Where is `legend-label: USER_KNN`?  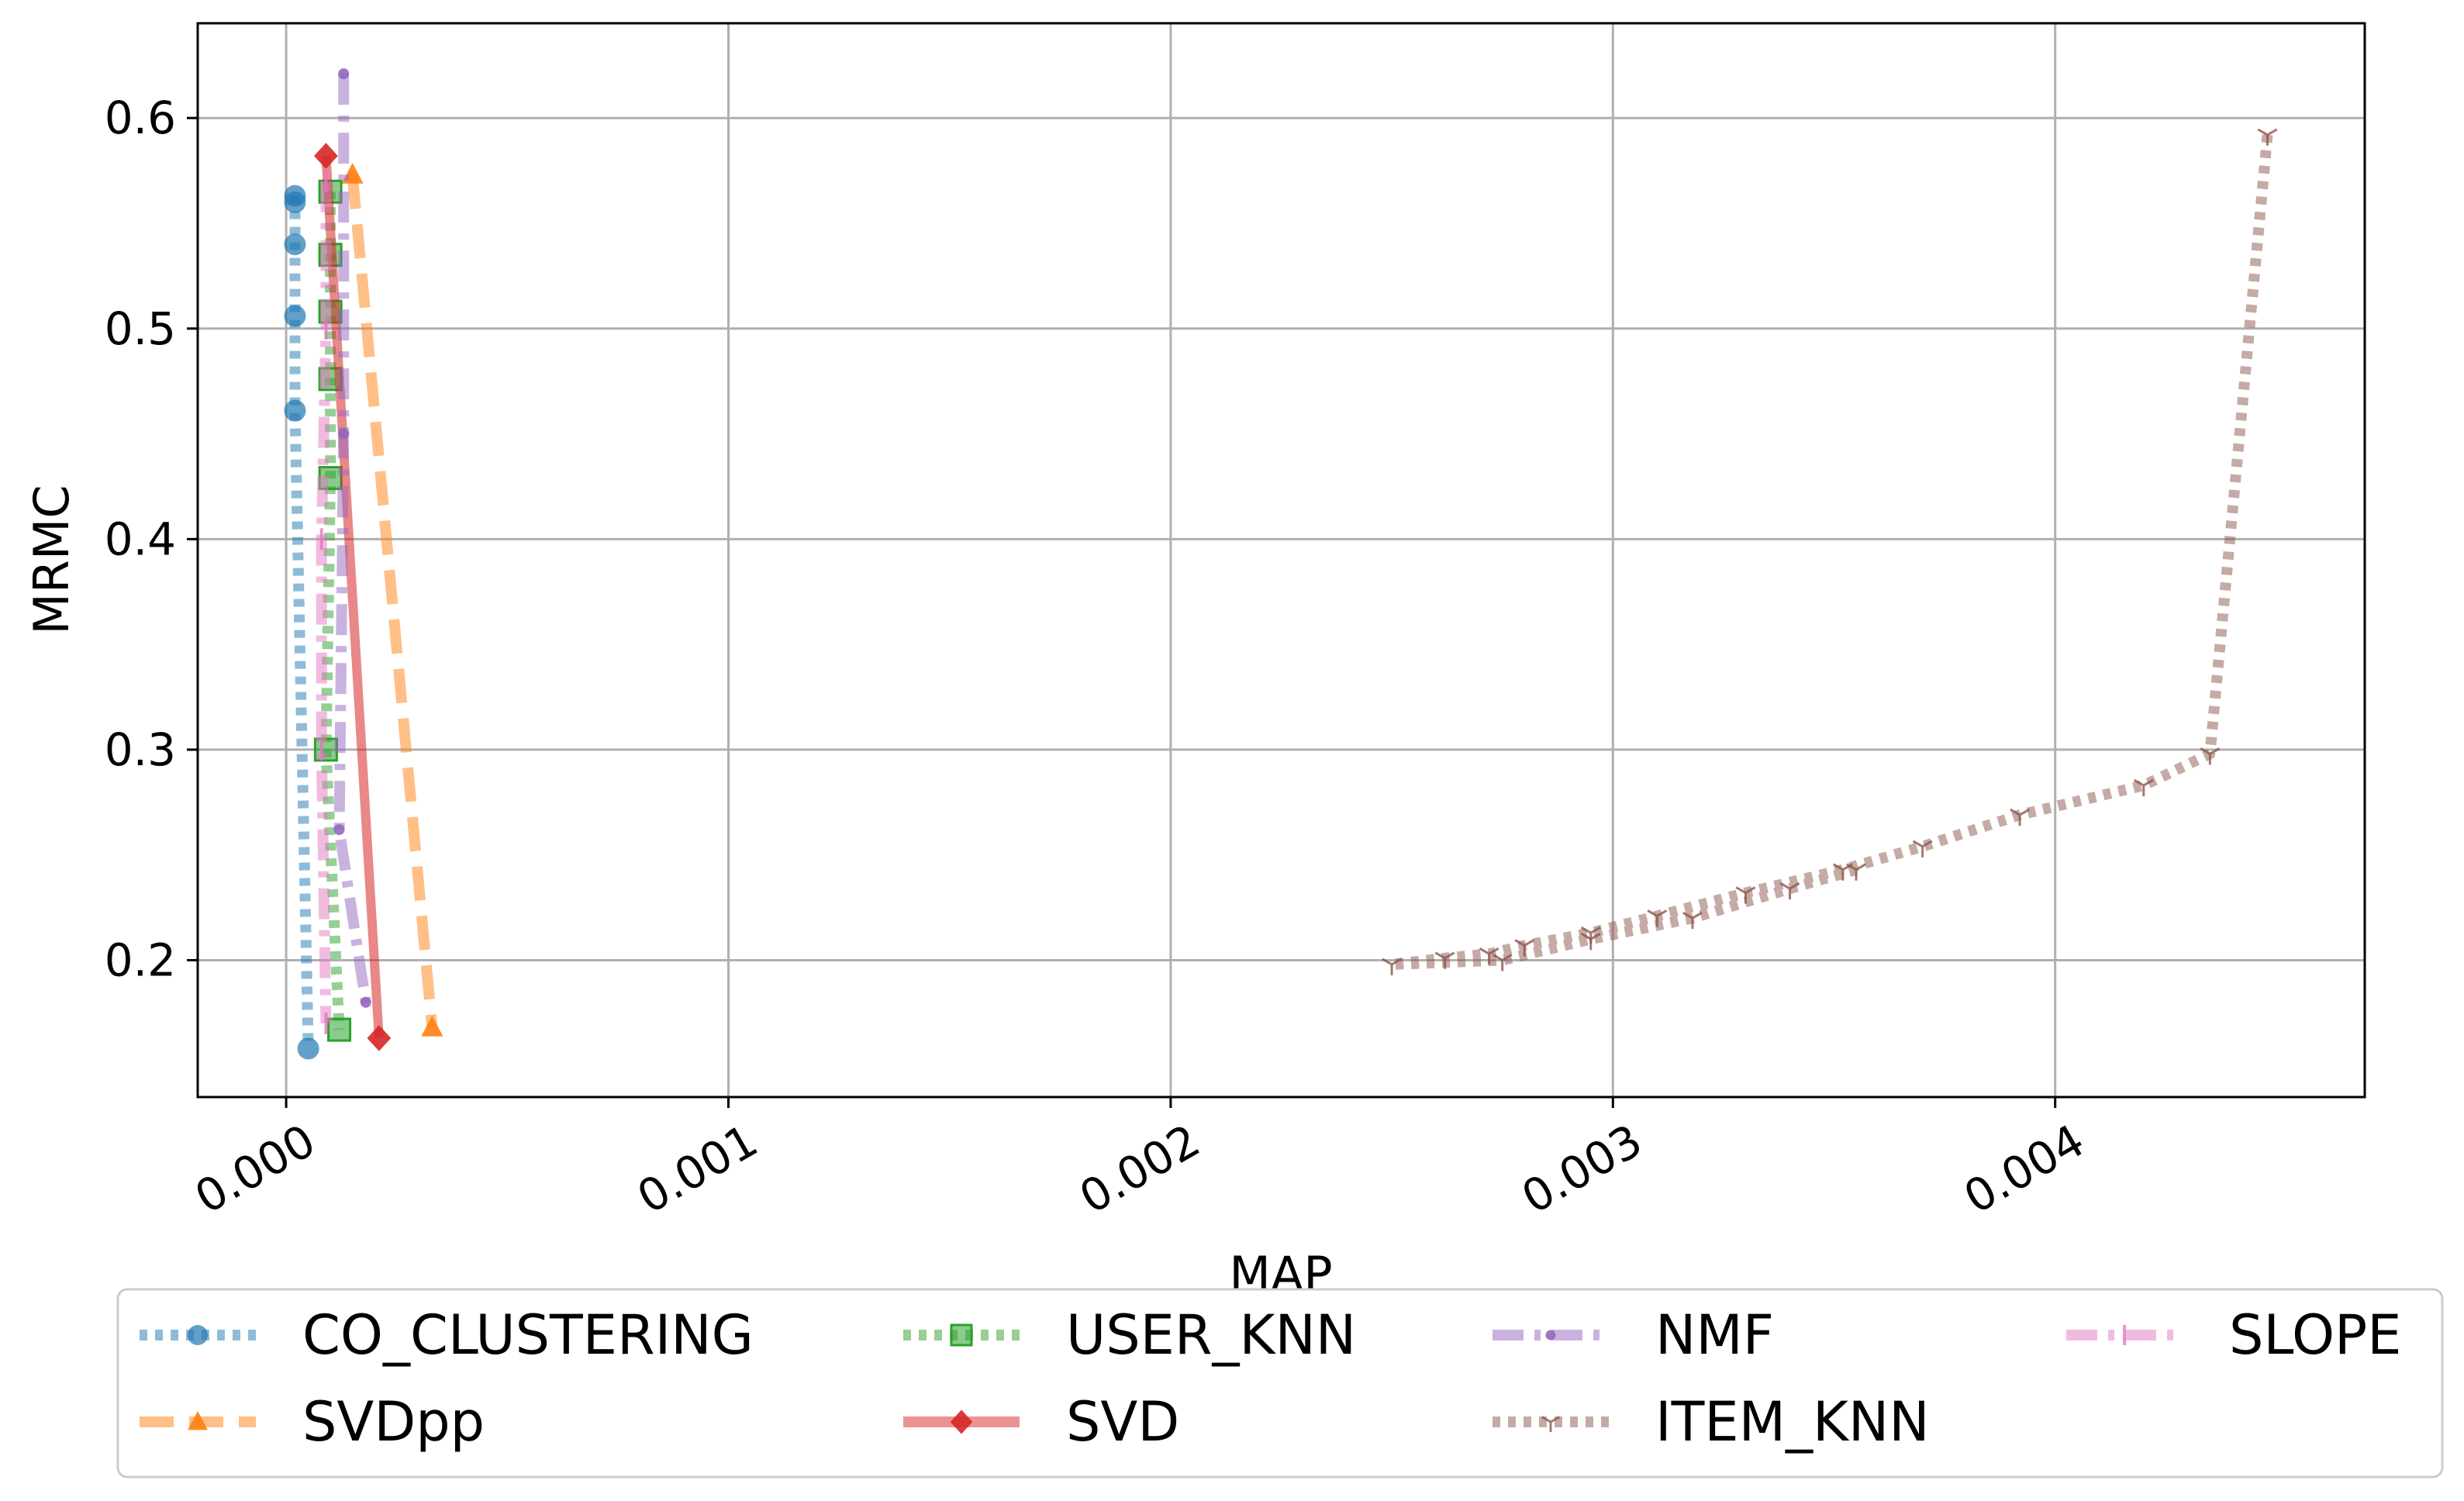
legend-label: USER_KNN is located at coordinates (1211, 1335).